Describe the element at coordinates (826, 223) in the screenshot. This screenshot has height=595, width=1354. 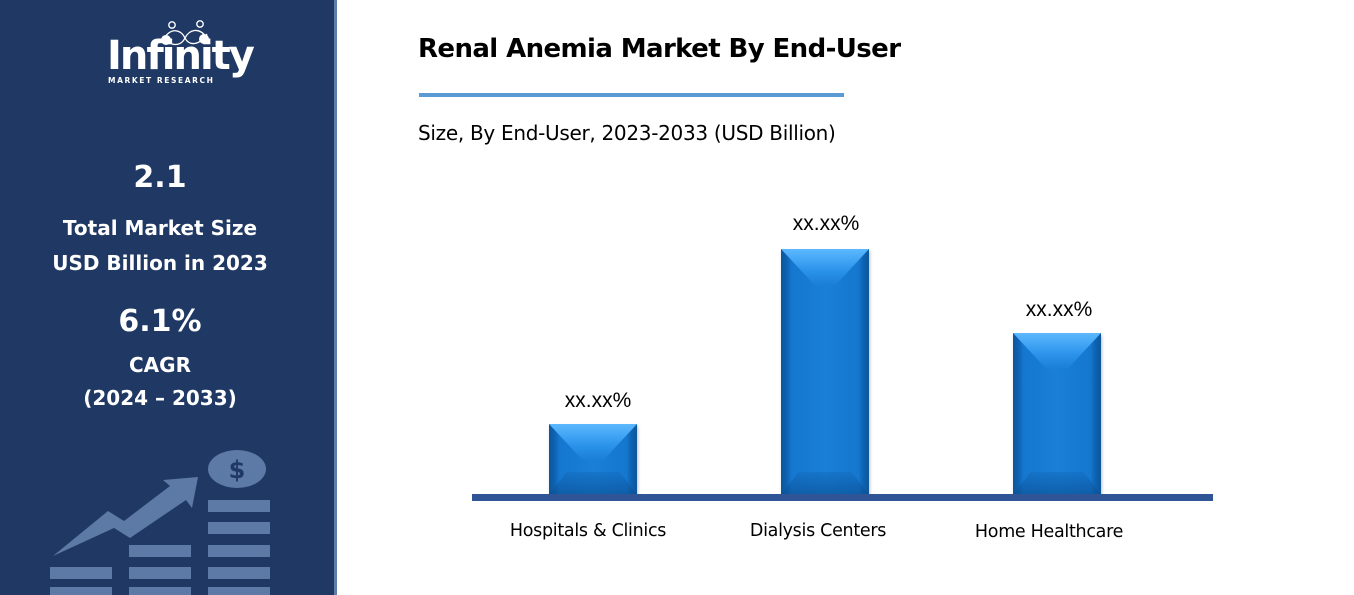
I see `bar-data-label-dialysis-centers: xx.xx%` at that location.